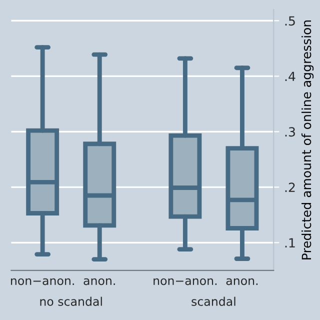 This screenshot has height=320, width=320. What do you see at coordinates (290, 243) in the screenshot?
I see `y-tick-label: .1` at bounding box center [290, 243].